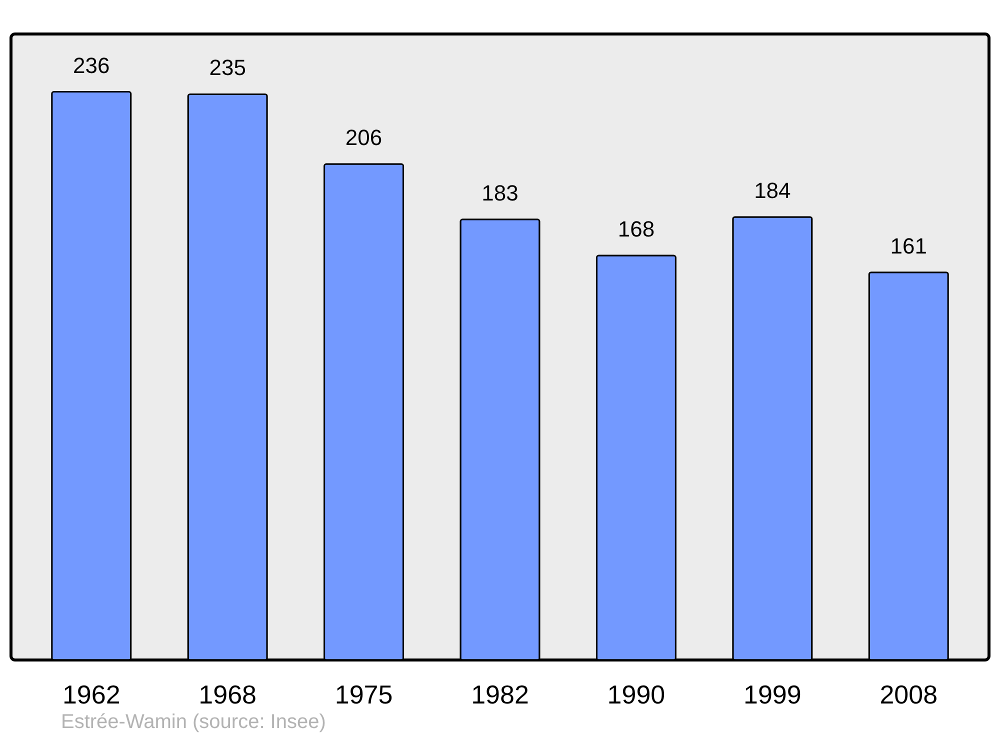 This screenshot has height=747, width=1000. I want to click on data-label: 184, so click(772, 190).